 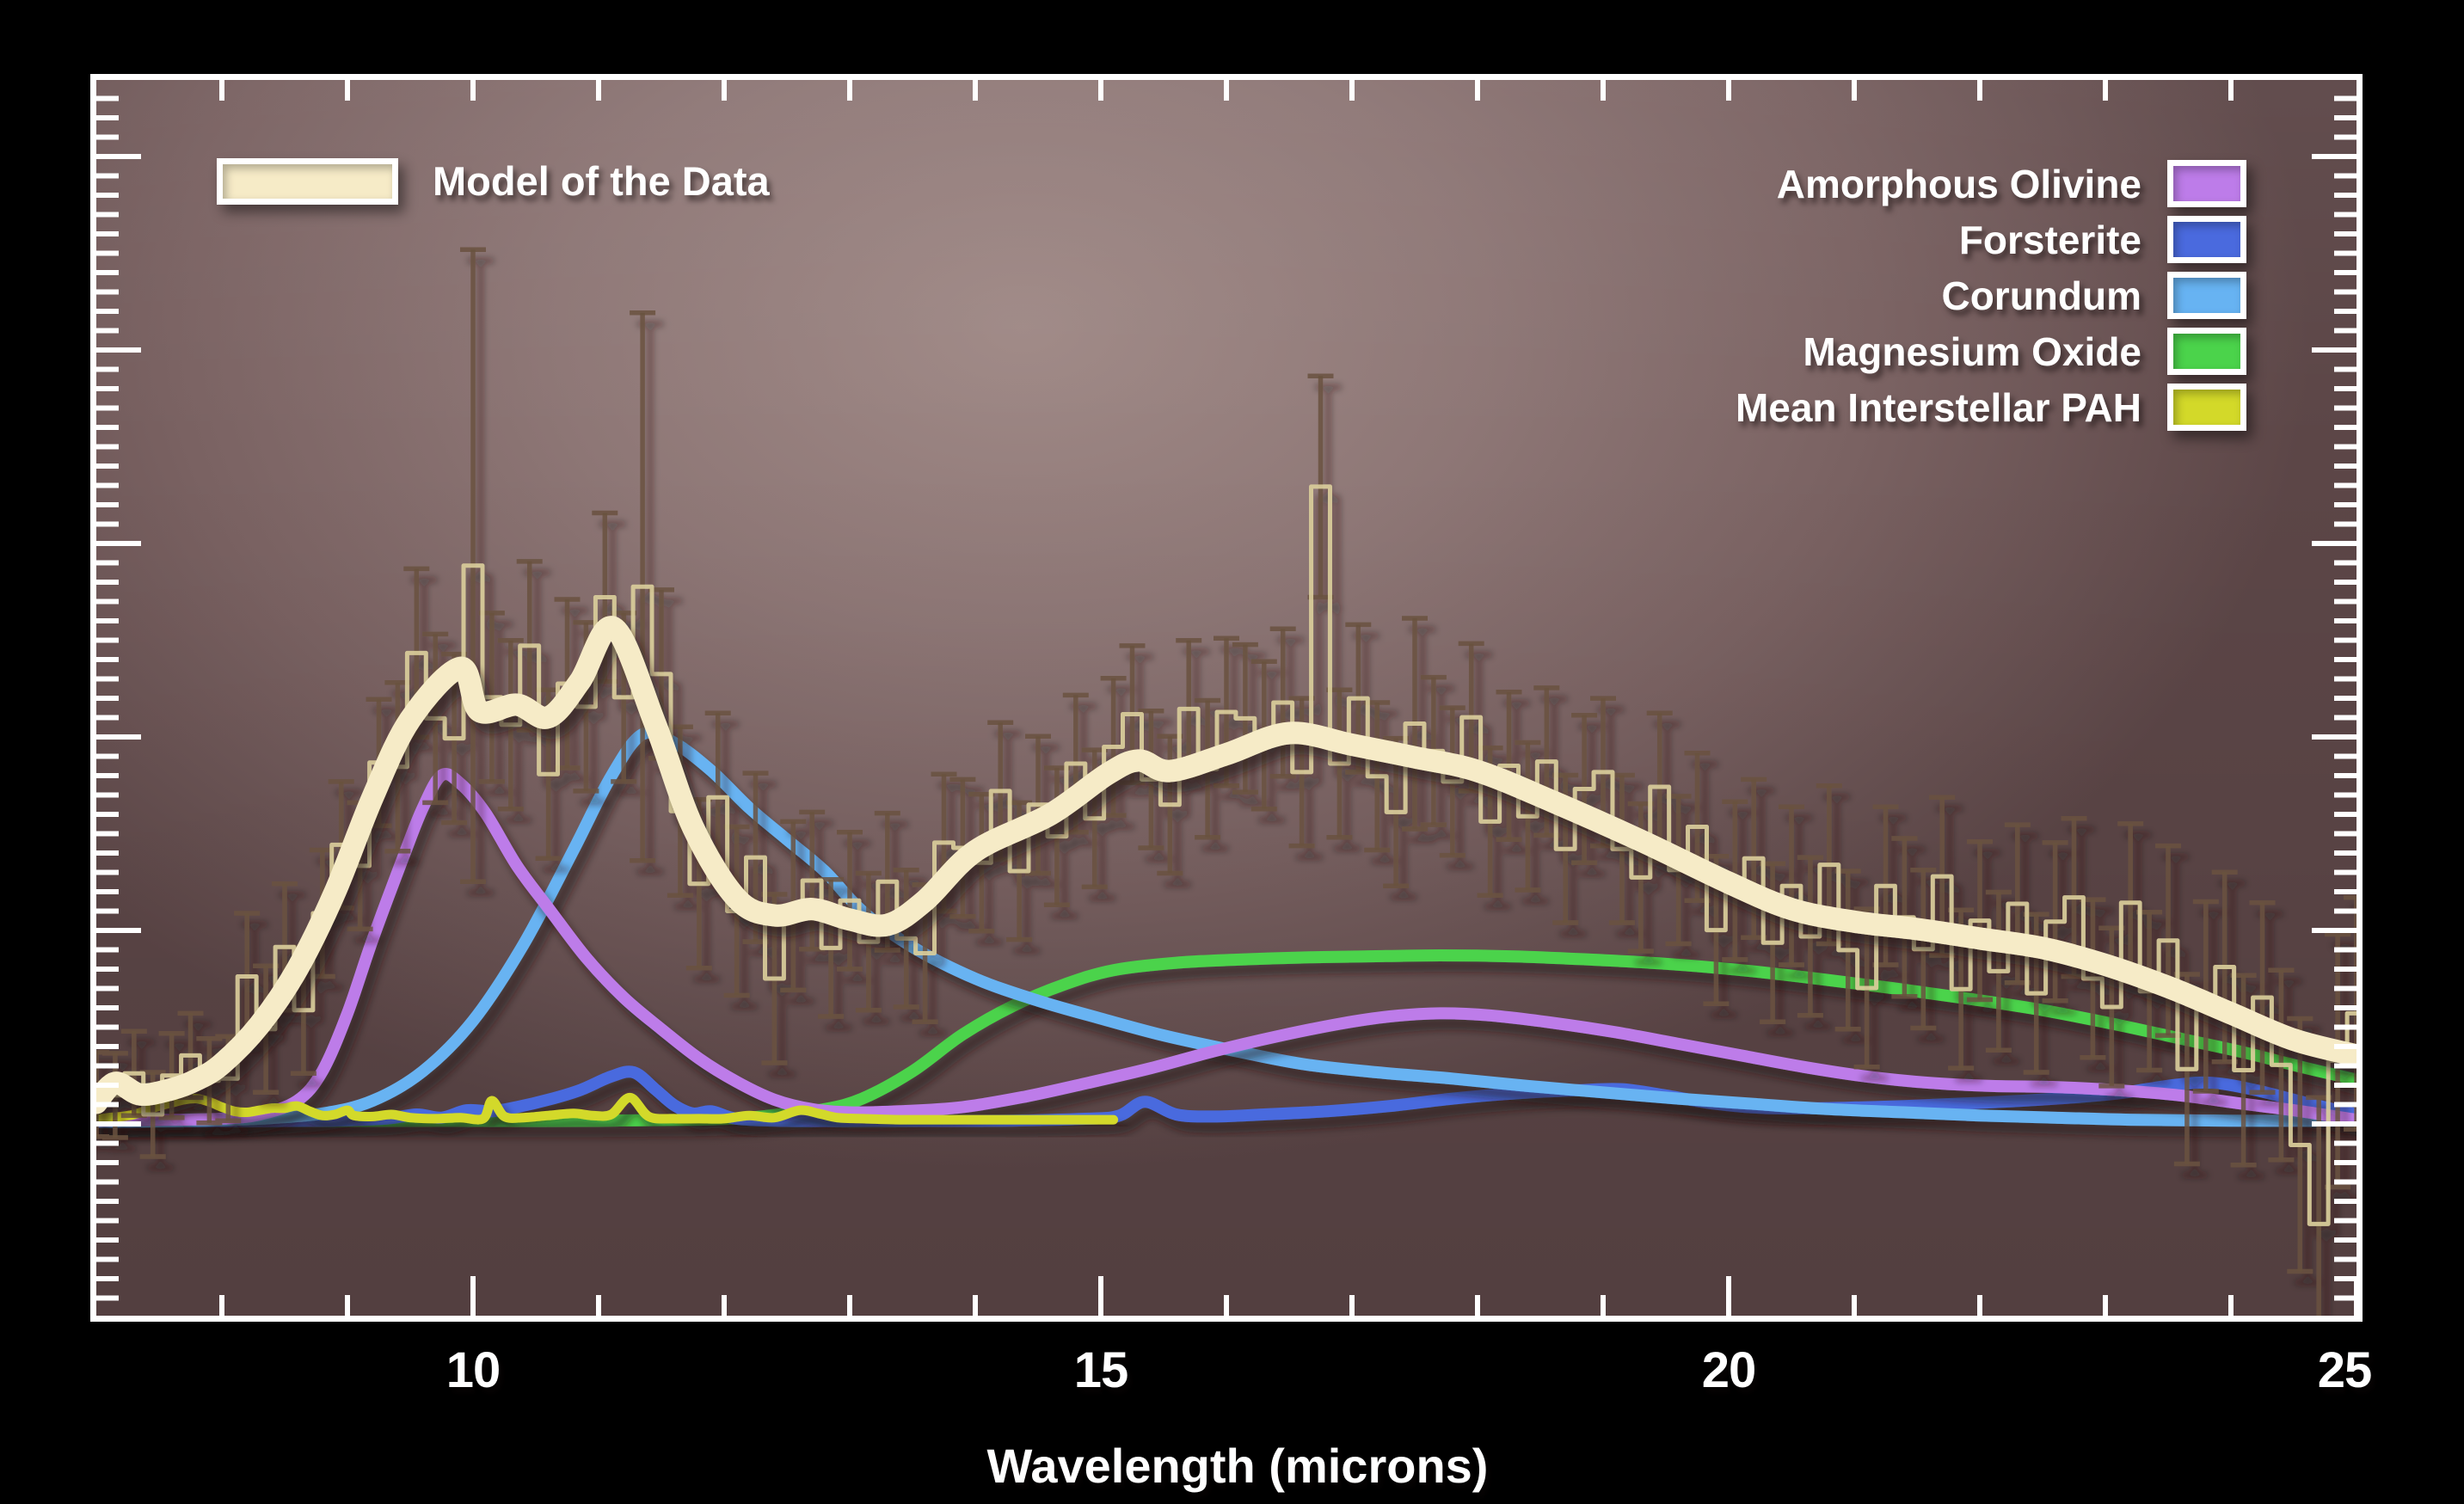 I want to click on legend-swatch-forsterite, so click(x=2207, y=239).